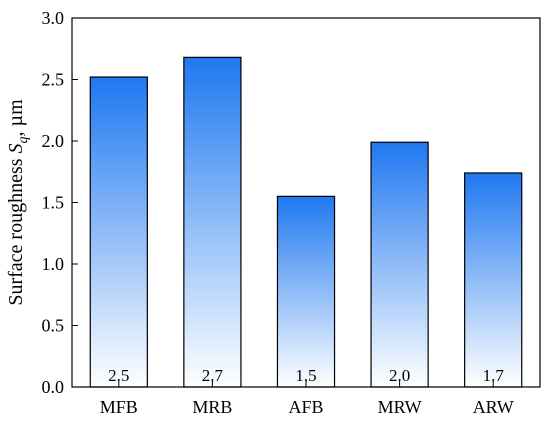  What do you see at coordinates (399, 264) in the screenshot?
I see `bar-mrw` at bounding box center [399, 264].